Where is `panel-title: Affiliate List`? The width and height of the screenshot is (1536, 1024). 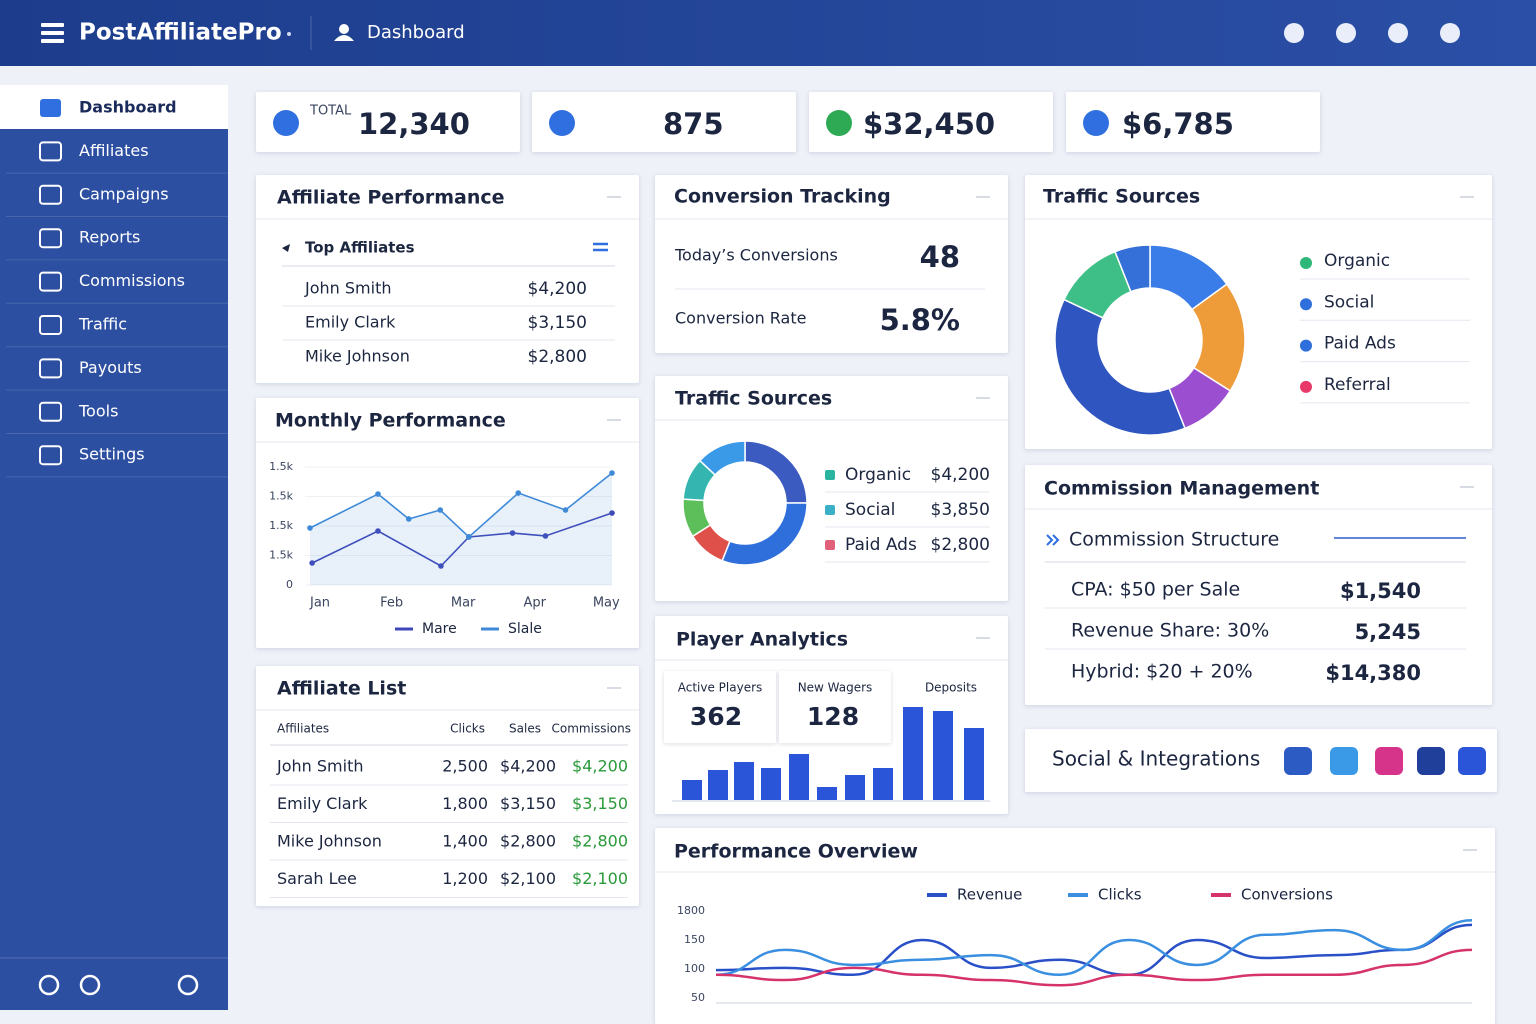 panel-title: Affiliate List is located at coordinates (341, 689).